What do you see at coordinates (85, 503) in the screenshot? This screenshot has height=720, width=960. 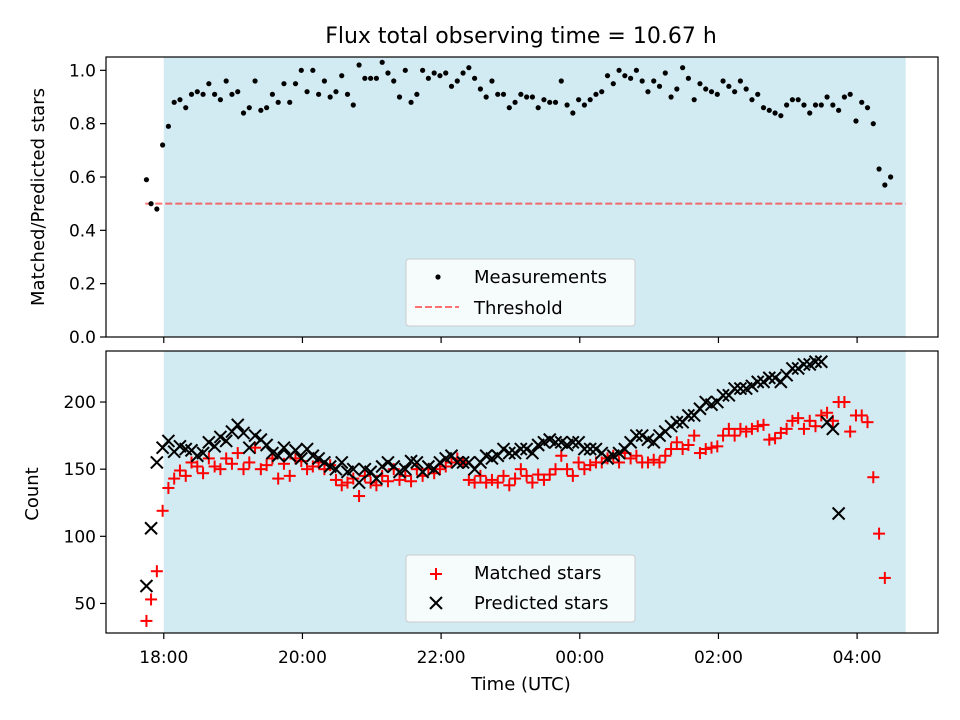 I see `bottom-y-axis-ticks: 50 100 150 200` at bounding box center [85, 503].